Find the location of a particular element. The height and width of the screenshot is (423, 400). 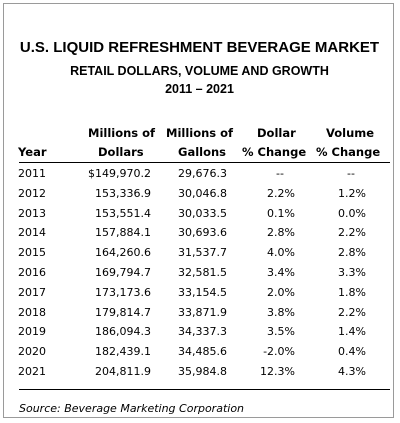

header-gallons-line1: Millions of is located at coordinates (200, 133).